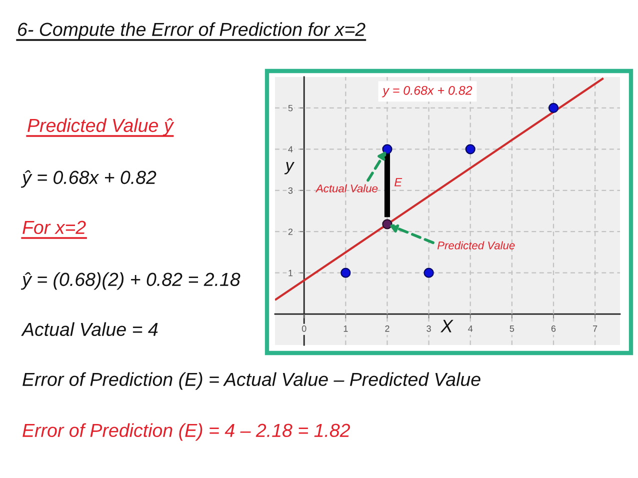 This screenshot has height=478, width=638. I want to click on x-tick-label: 0, so click(304, 328).